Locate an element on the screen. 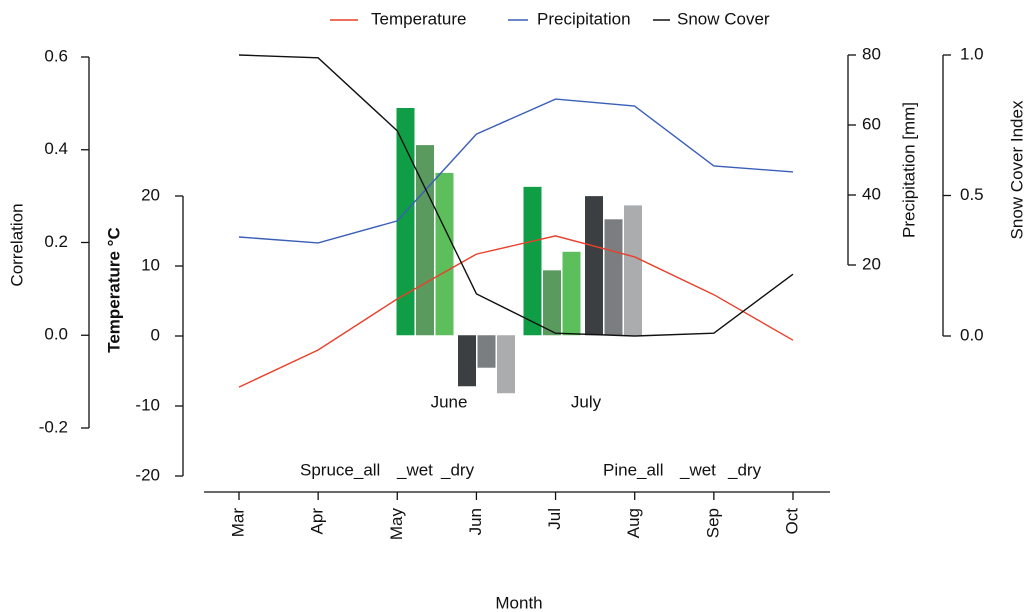 This screenshot has width=1027, height=612. x-tick-label: Sep is located at coordinates (712, 523).